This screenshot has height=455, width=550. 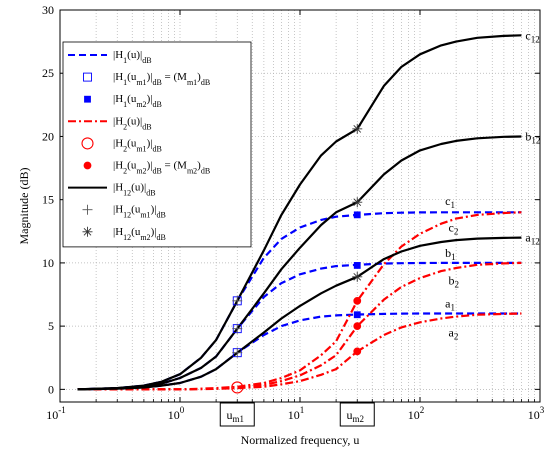 What do you see at coordinates (237, 387) in the screenshot?
I see `point-h2m1` at bounding box center [237, 387].